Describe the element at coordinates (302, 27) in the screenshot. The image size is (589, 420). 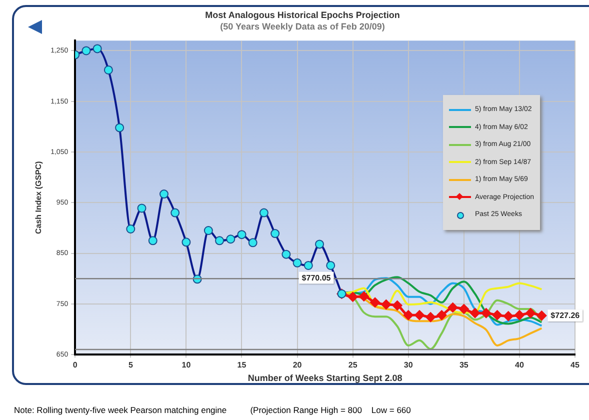
I see `chart-subtitle: (50 Years Weekly Data as of Feb 20/09)` at that location.